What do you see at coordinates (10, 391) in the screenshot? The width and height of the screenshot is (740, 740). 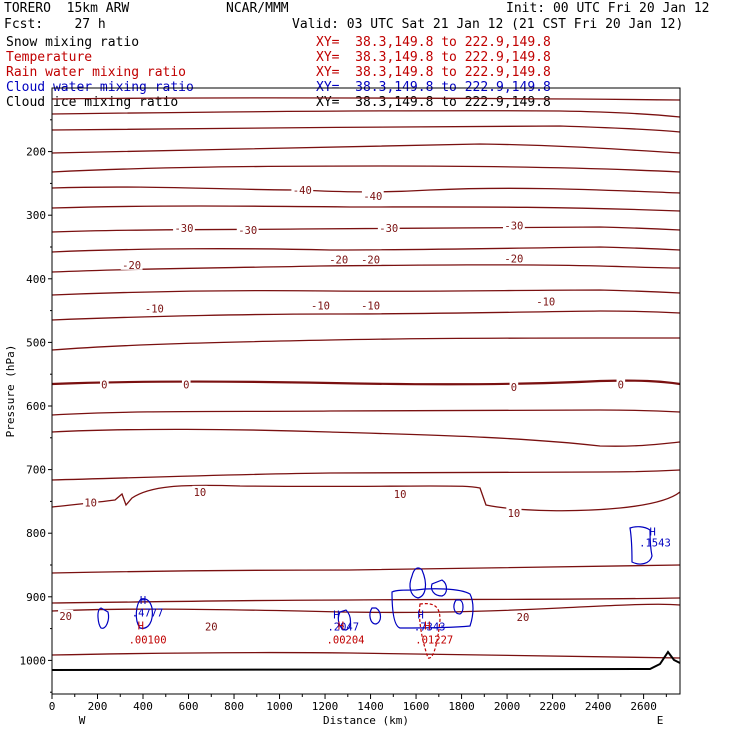 I see `y-axis-title: Pressure (hPa)` at bounding box center [10, 391].